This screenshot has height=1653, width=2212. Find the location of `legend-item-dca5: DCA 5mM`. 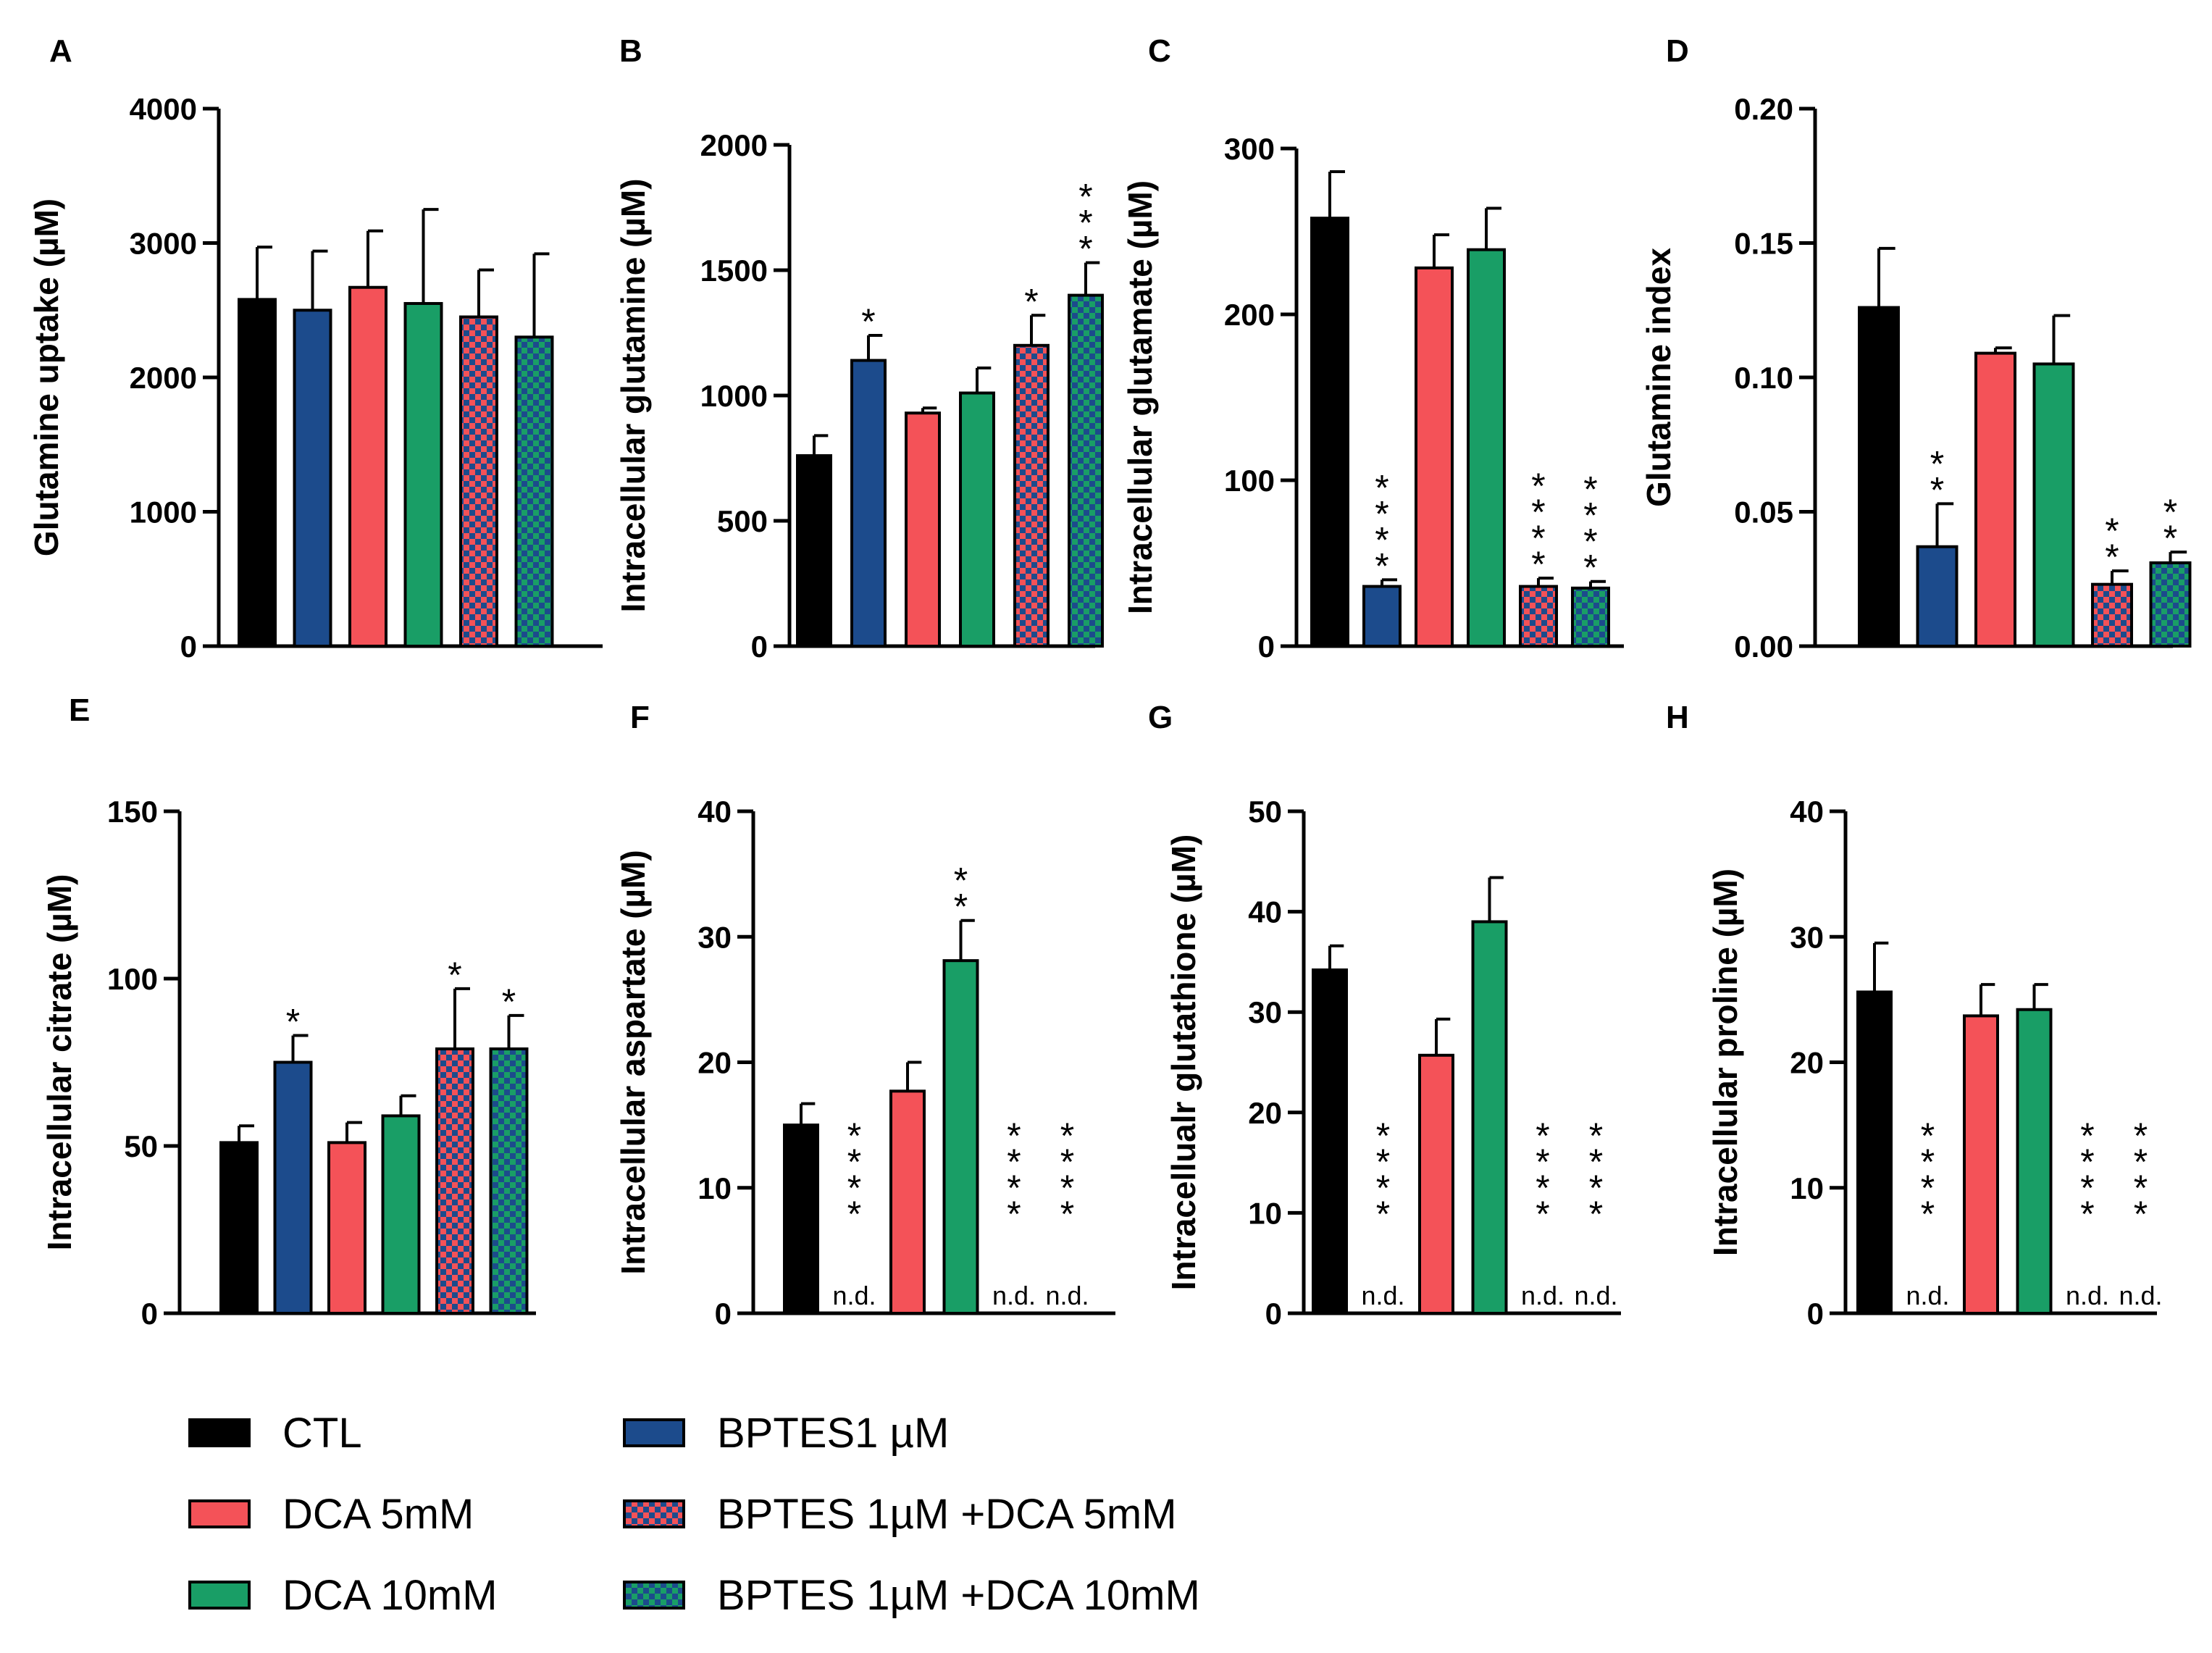

legend-item-dca5: DCA 5mM is located at coordinates (331, 1514).